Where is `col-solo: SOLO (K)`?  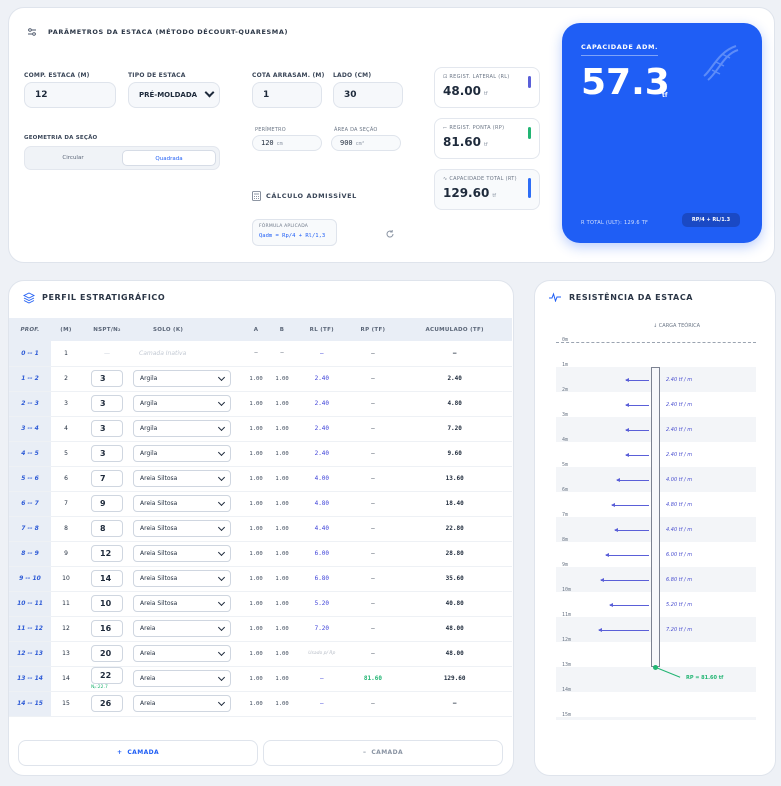
col-solo: SOLO (K) is located at coordinates (188, 329).